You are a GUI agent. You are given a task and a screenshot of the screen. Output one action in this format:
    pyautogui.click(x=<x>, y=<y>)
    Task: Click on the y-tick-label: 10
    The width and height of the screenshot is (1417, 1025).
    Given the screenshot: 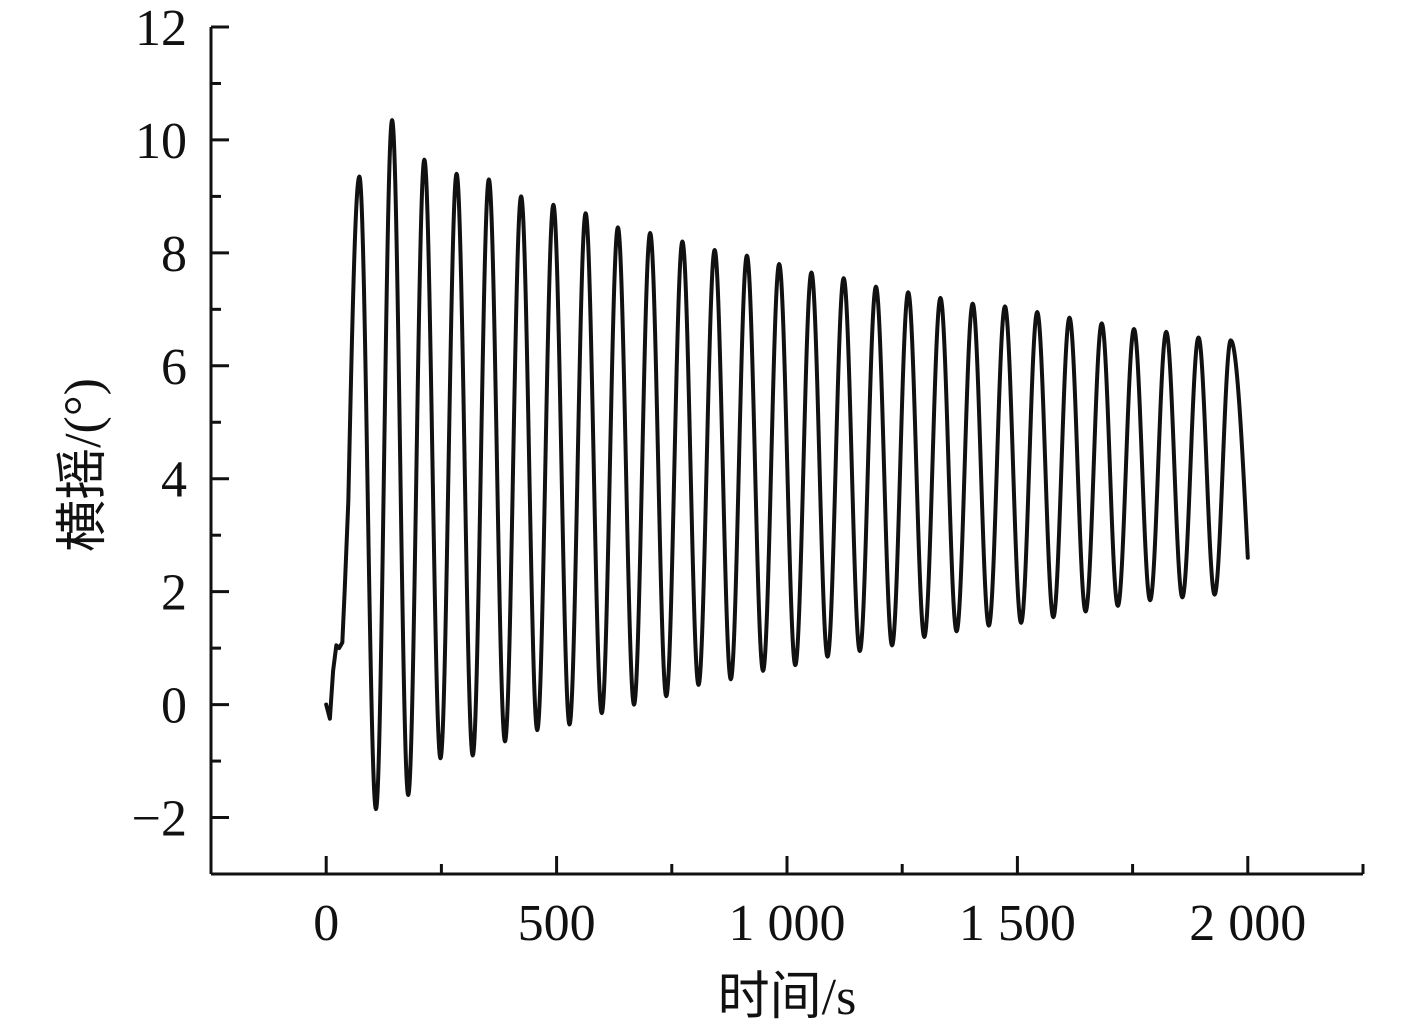 What is the action you would take?
    pyautogui.click(x=161, y=141)
    